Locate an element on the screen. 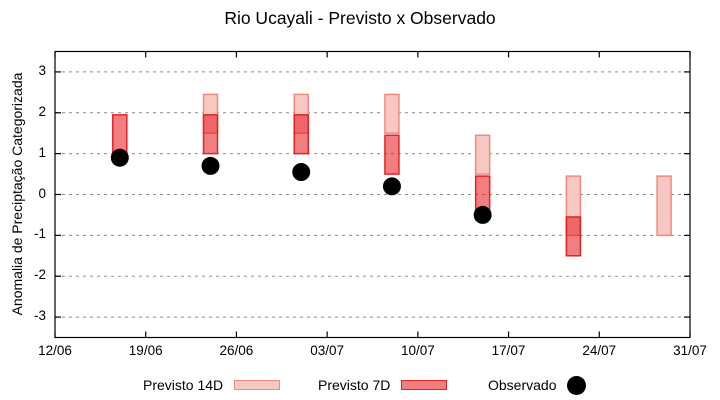 Image resolution: width=720 pixels, height=400 pixels. legend-entry-previsto-14d: Previsto 14D is located at coordinates (212, 385).